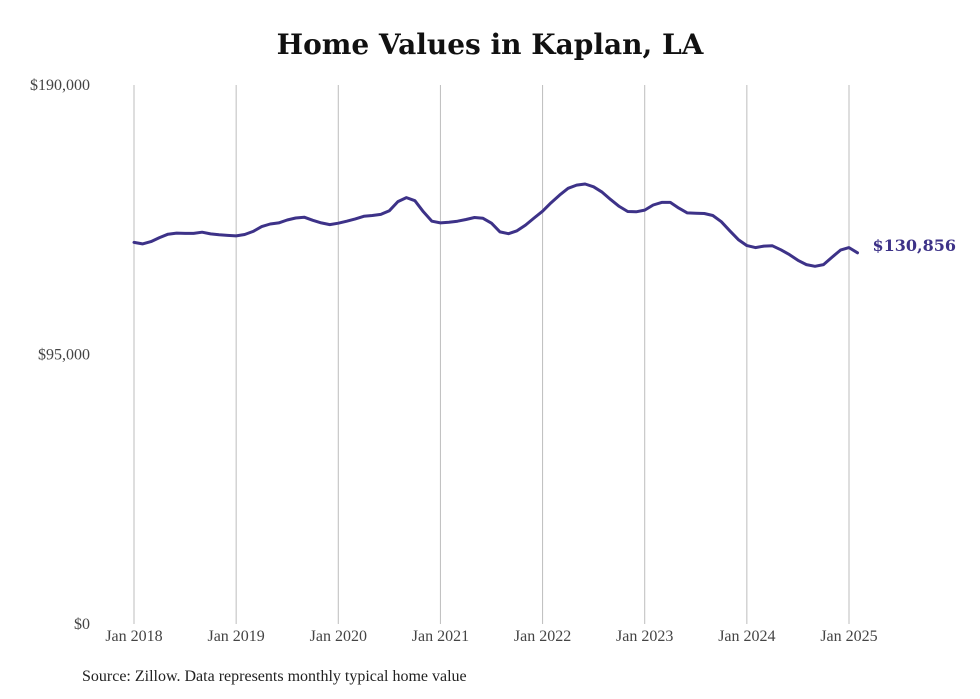  I want to click on x-tick-label: Jan 2025, so click(848, 636).